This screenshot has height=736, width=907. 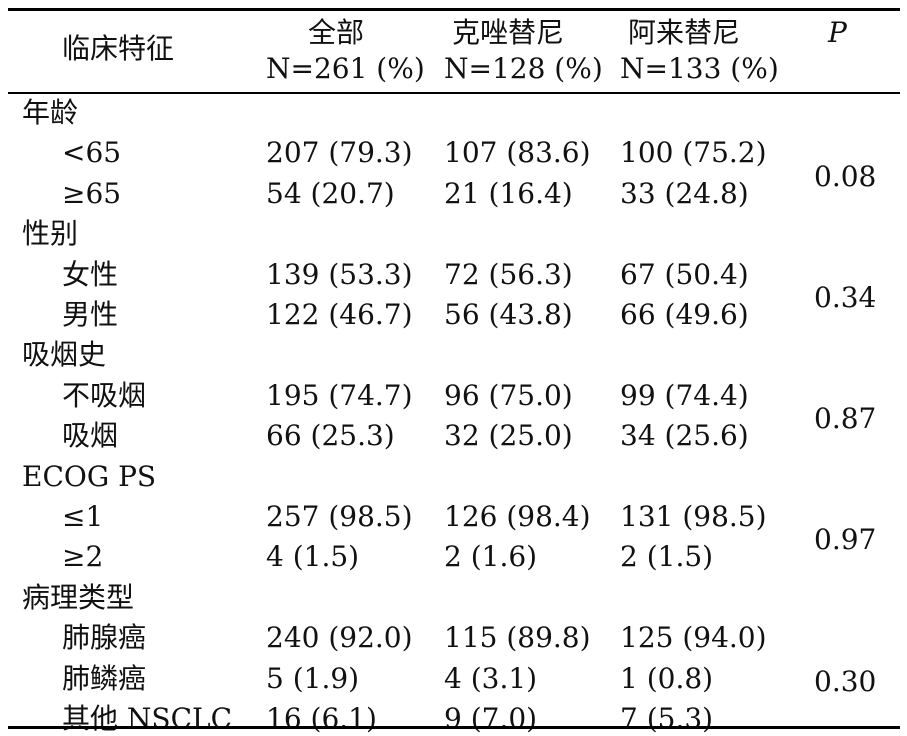 What do you see at coordinates (339, 274) in the screenshot?
I see `cell-all: 139 (53.3)` at bounding box center [339, 274].